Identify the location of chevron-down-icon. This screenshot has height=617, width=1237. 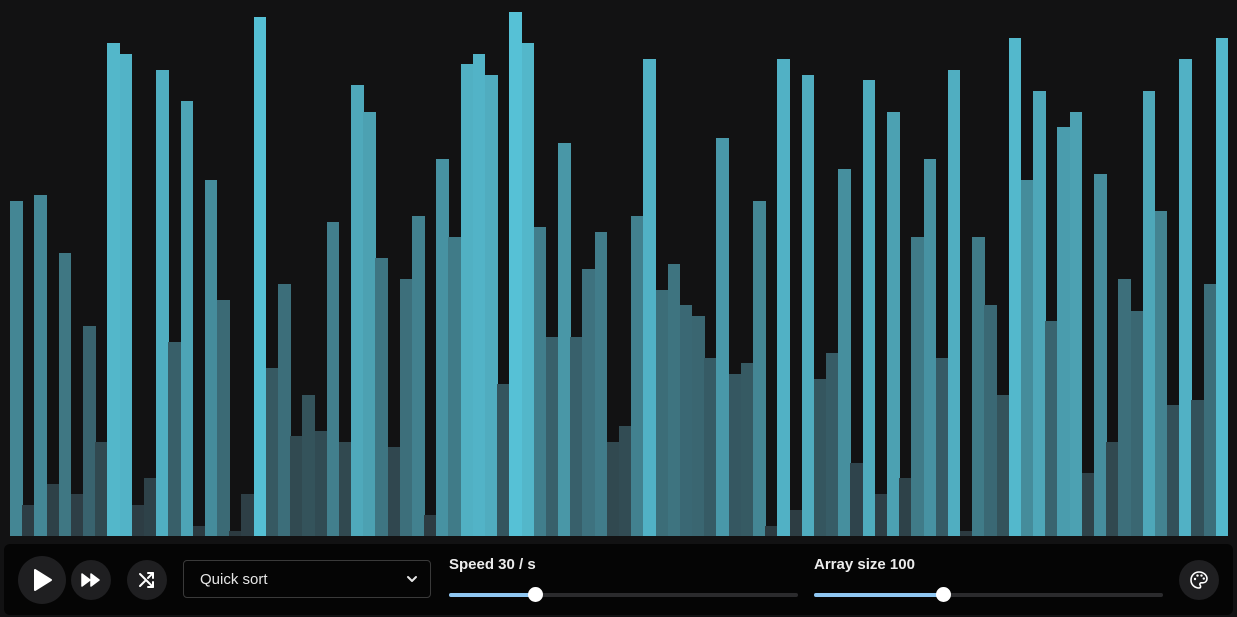
(412, 579).